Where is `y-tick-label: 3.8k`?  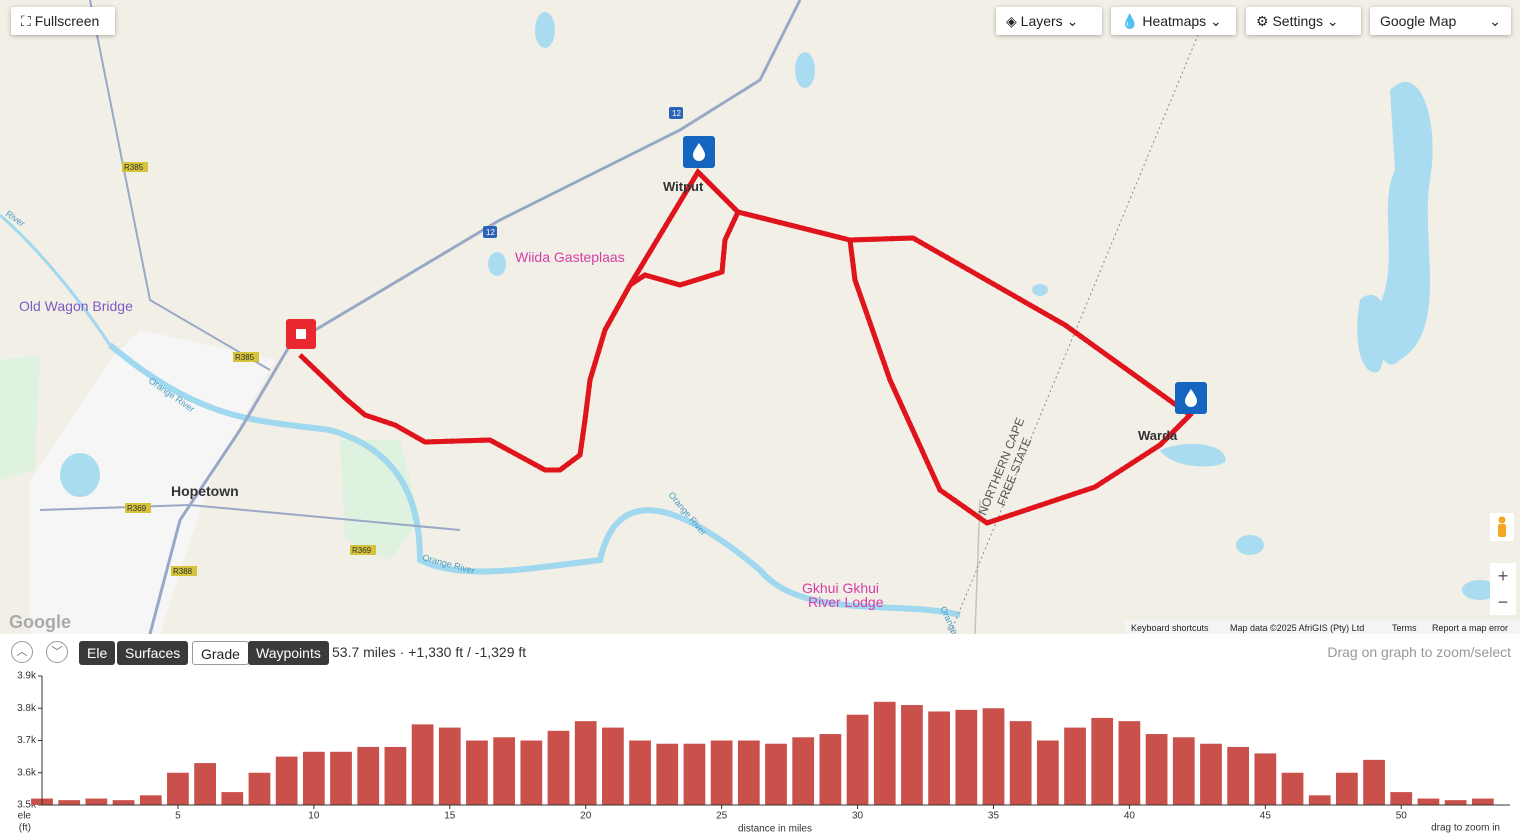
y-tick-label: 3.8k is located at coordinates (27, 708).